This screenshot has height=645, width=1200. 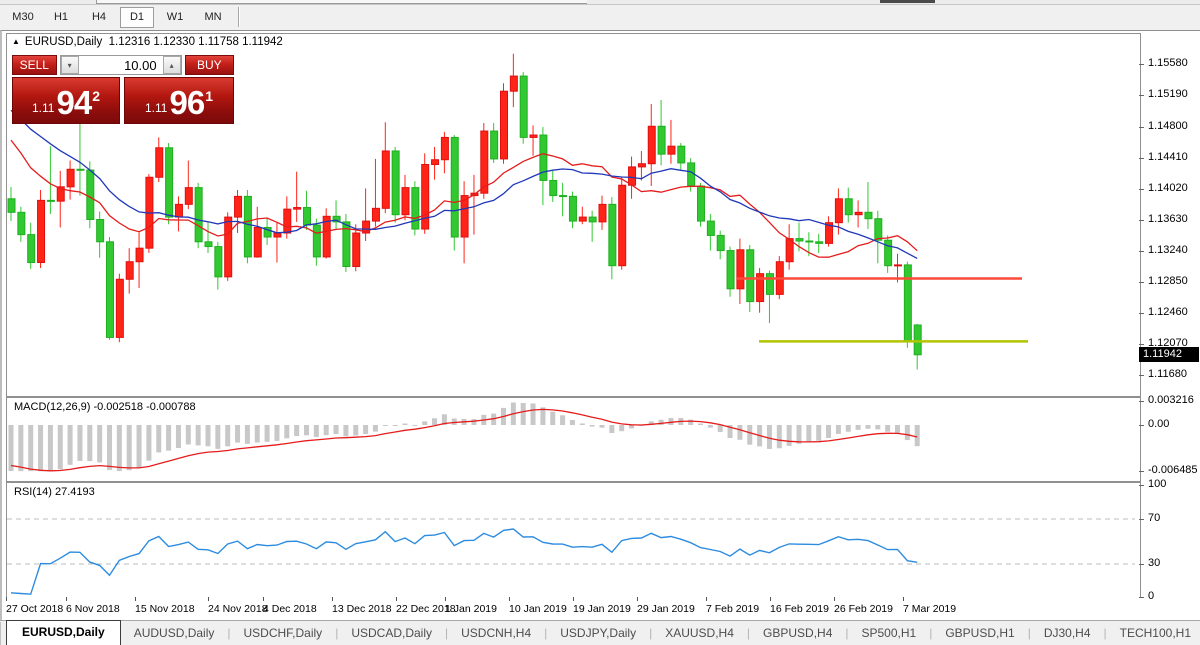 I want to click on rsi-indicator-label: RSI(14) 27.4193, so click(x=54, y=492).